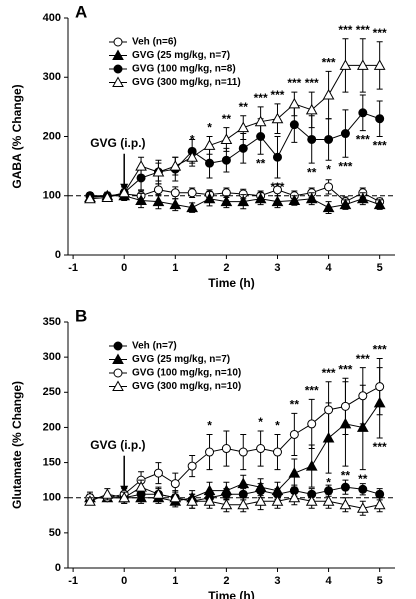 The height and width of the screenshot is (599, 416). What do you see at coordinates (154, 346) in the screenshot?
I see `legend-label: Veh (n=7)` at bounding box center [154, 346].